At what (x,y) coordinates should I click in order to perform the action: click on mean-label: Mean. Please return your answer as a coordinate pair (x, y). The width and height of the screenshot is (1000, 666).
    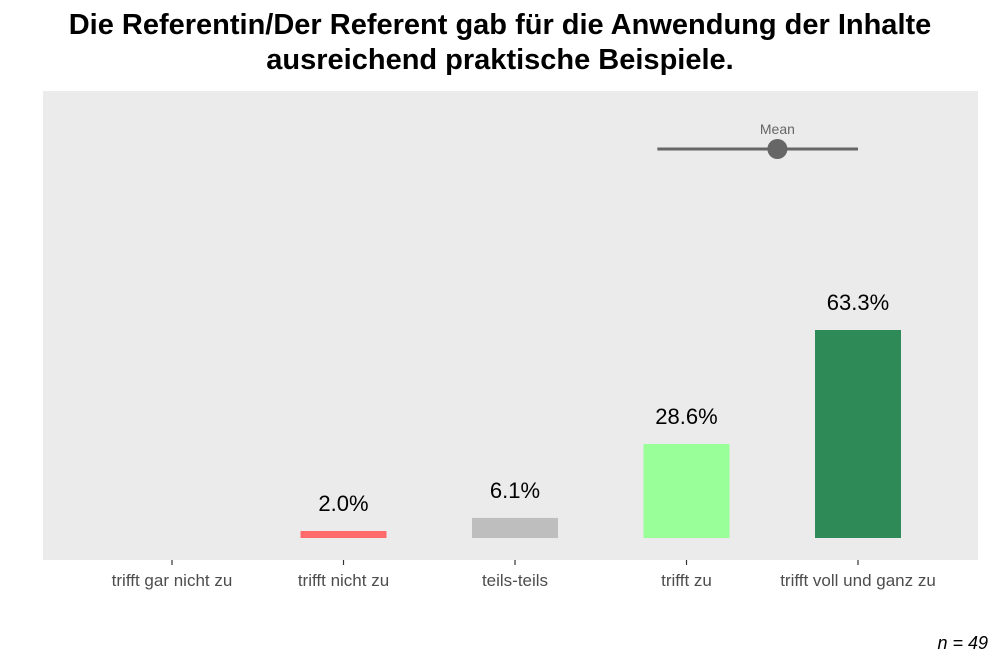
    Looking at the image, I should click on (777, 129).